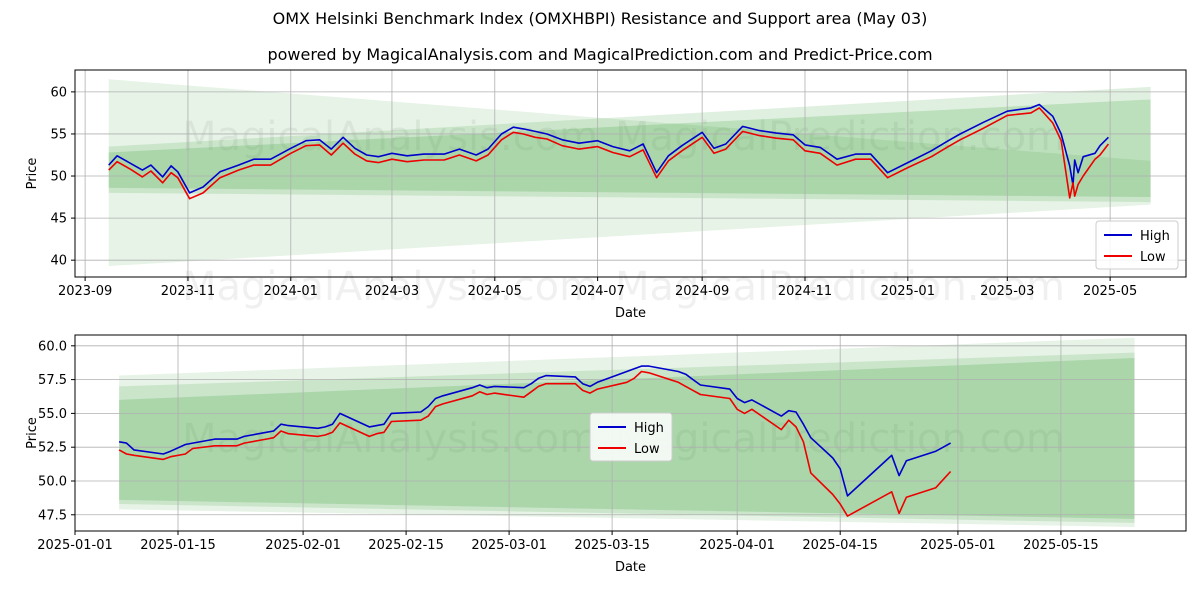 This screenshot has height=600, width=1200. I want to click on x-tick-label: 2025-03-01, so click(509, 545).